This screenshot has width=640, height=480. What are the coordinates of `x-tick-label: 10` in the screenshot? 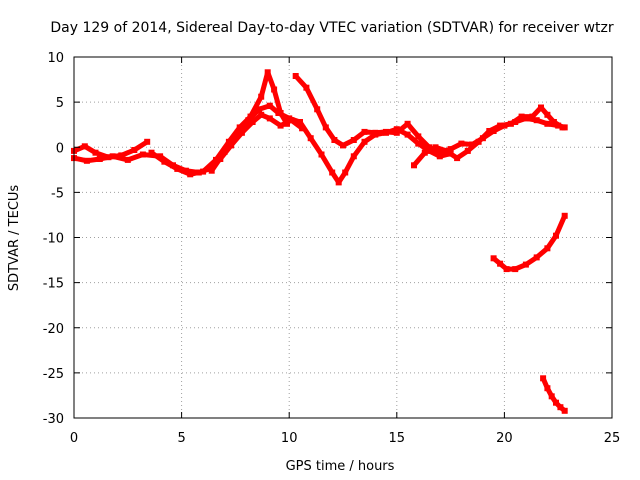 It's located at (289, 438).